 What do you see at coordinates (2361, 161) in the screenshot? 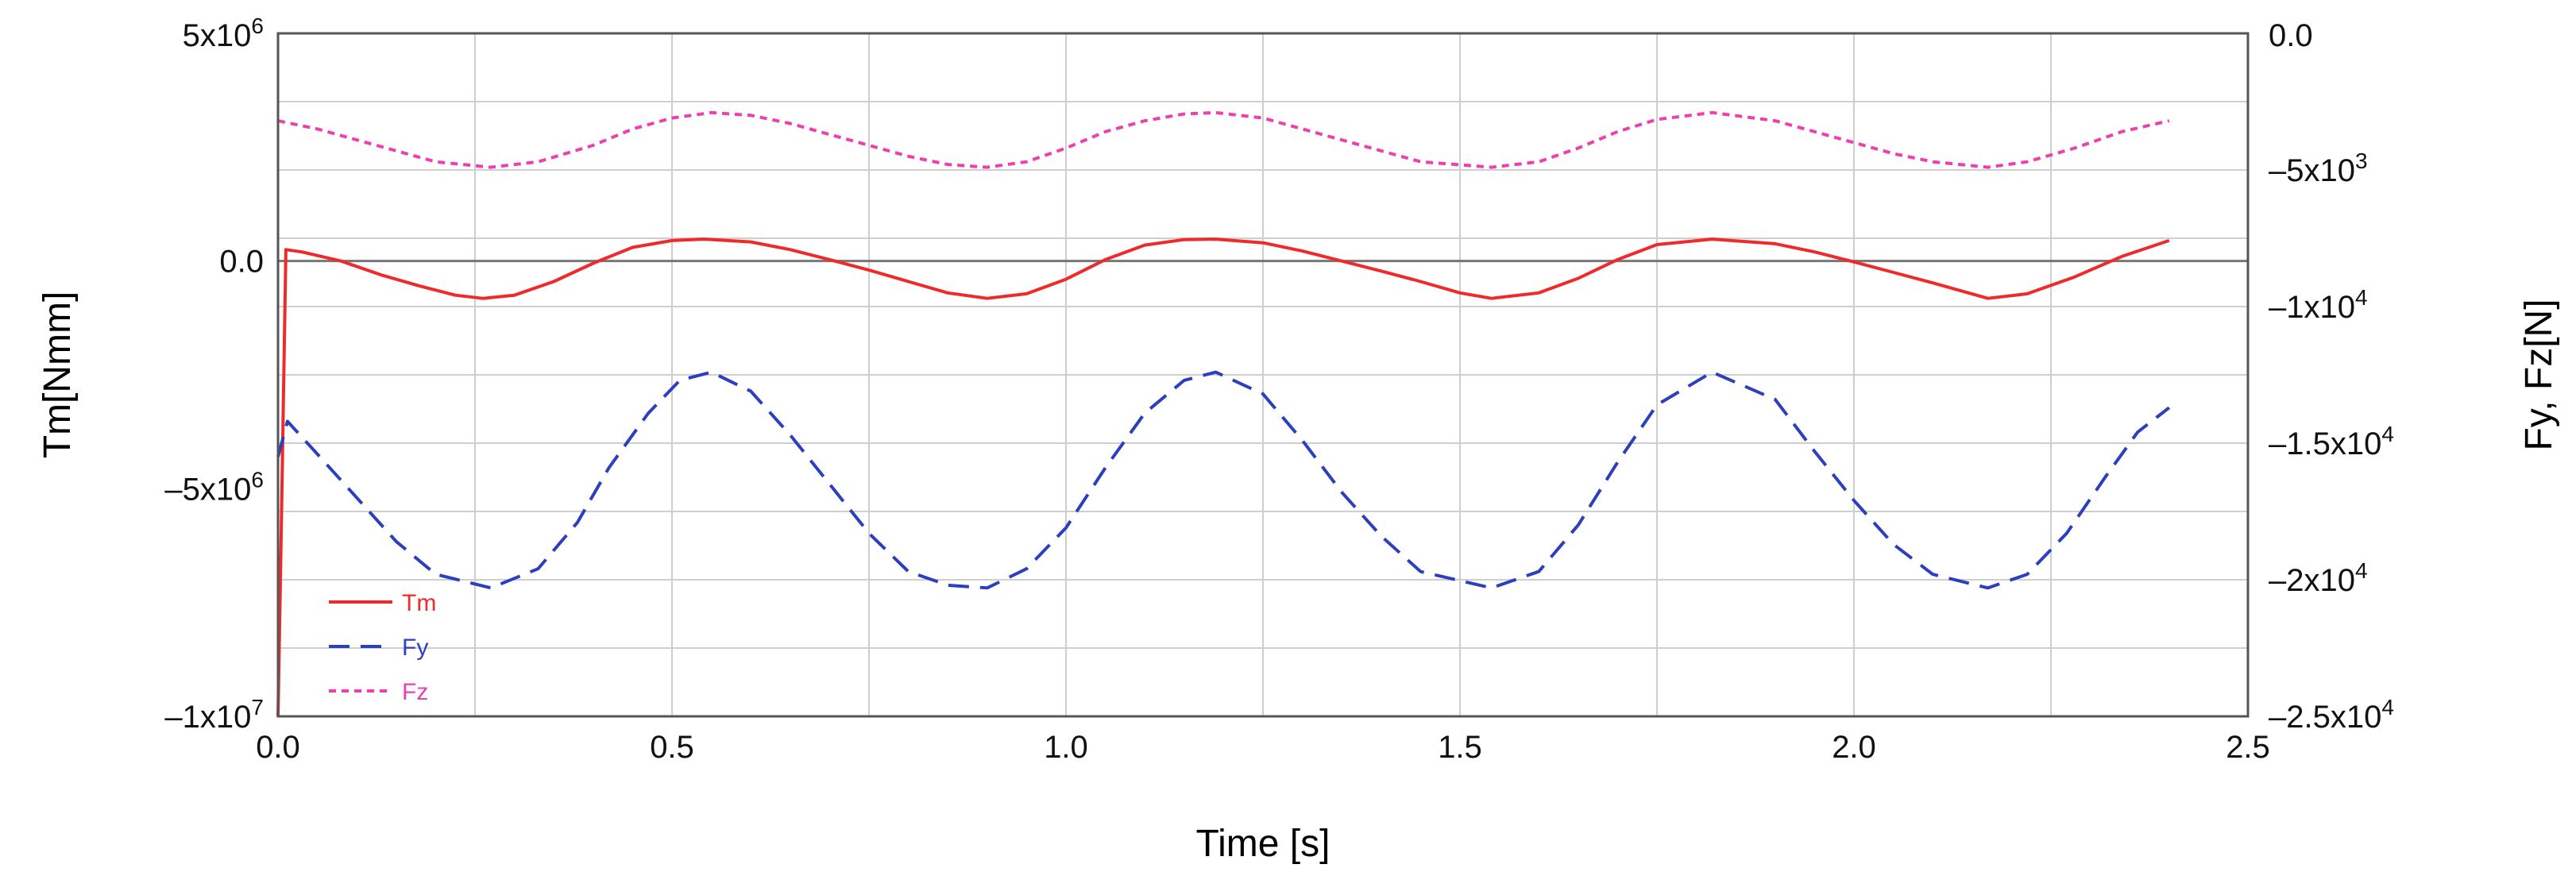
I see `tick-exponent: 3` at bounding box center [2361, 161].